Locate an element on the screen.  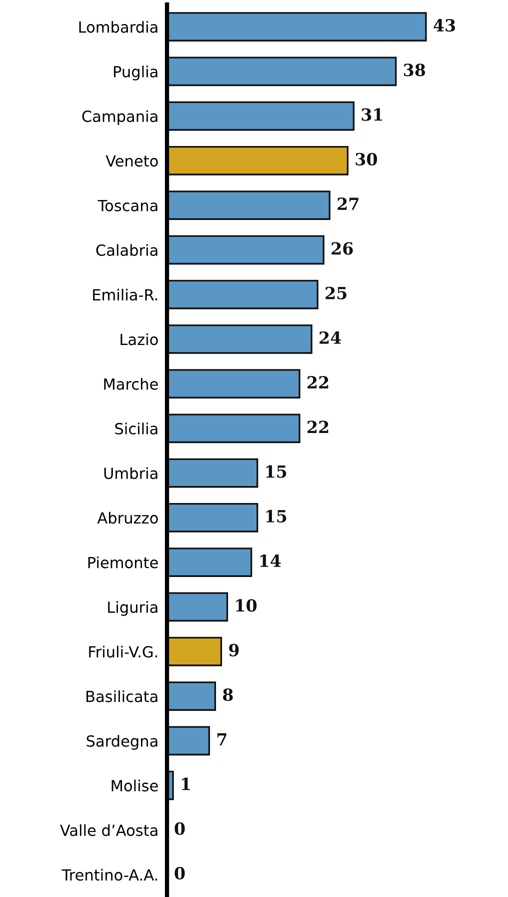
y-tick-label: Lazio is located at coordinates (139, 339).